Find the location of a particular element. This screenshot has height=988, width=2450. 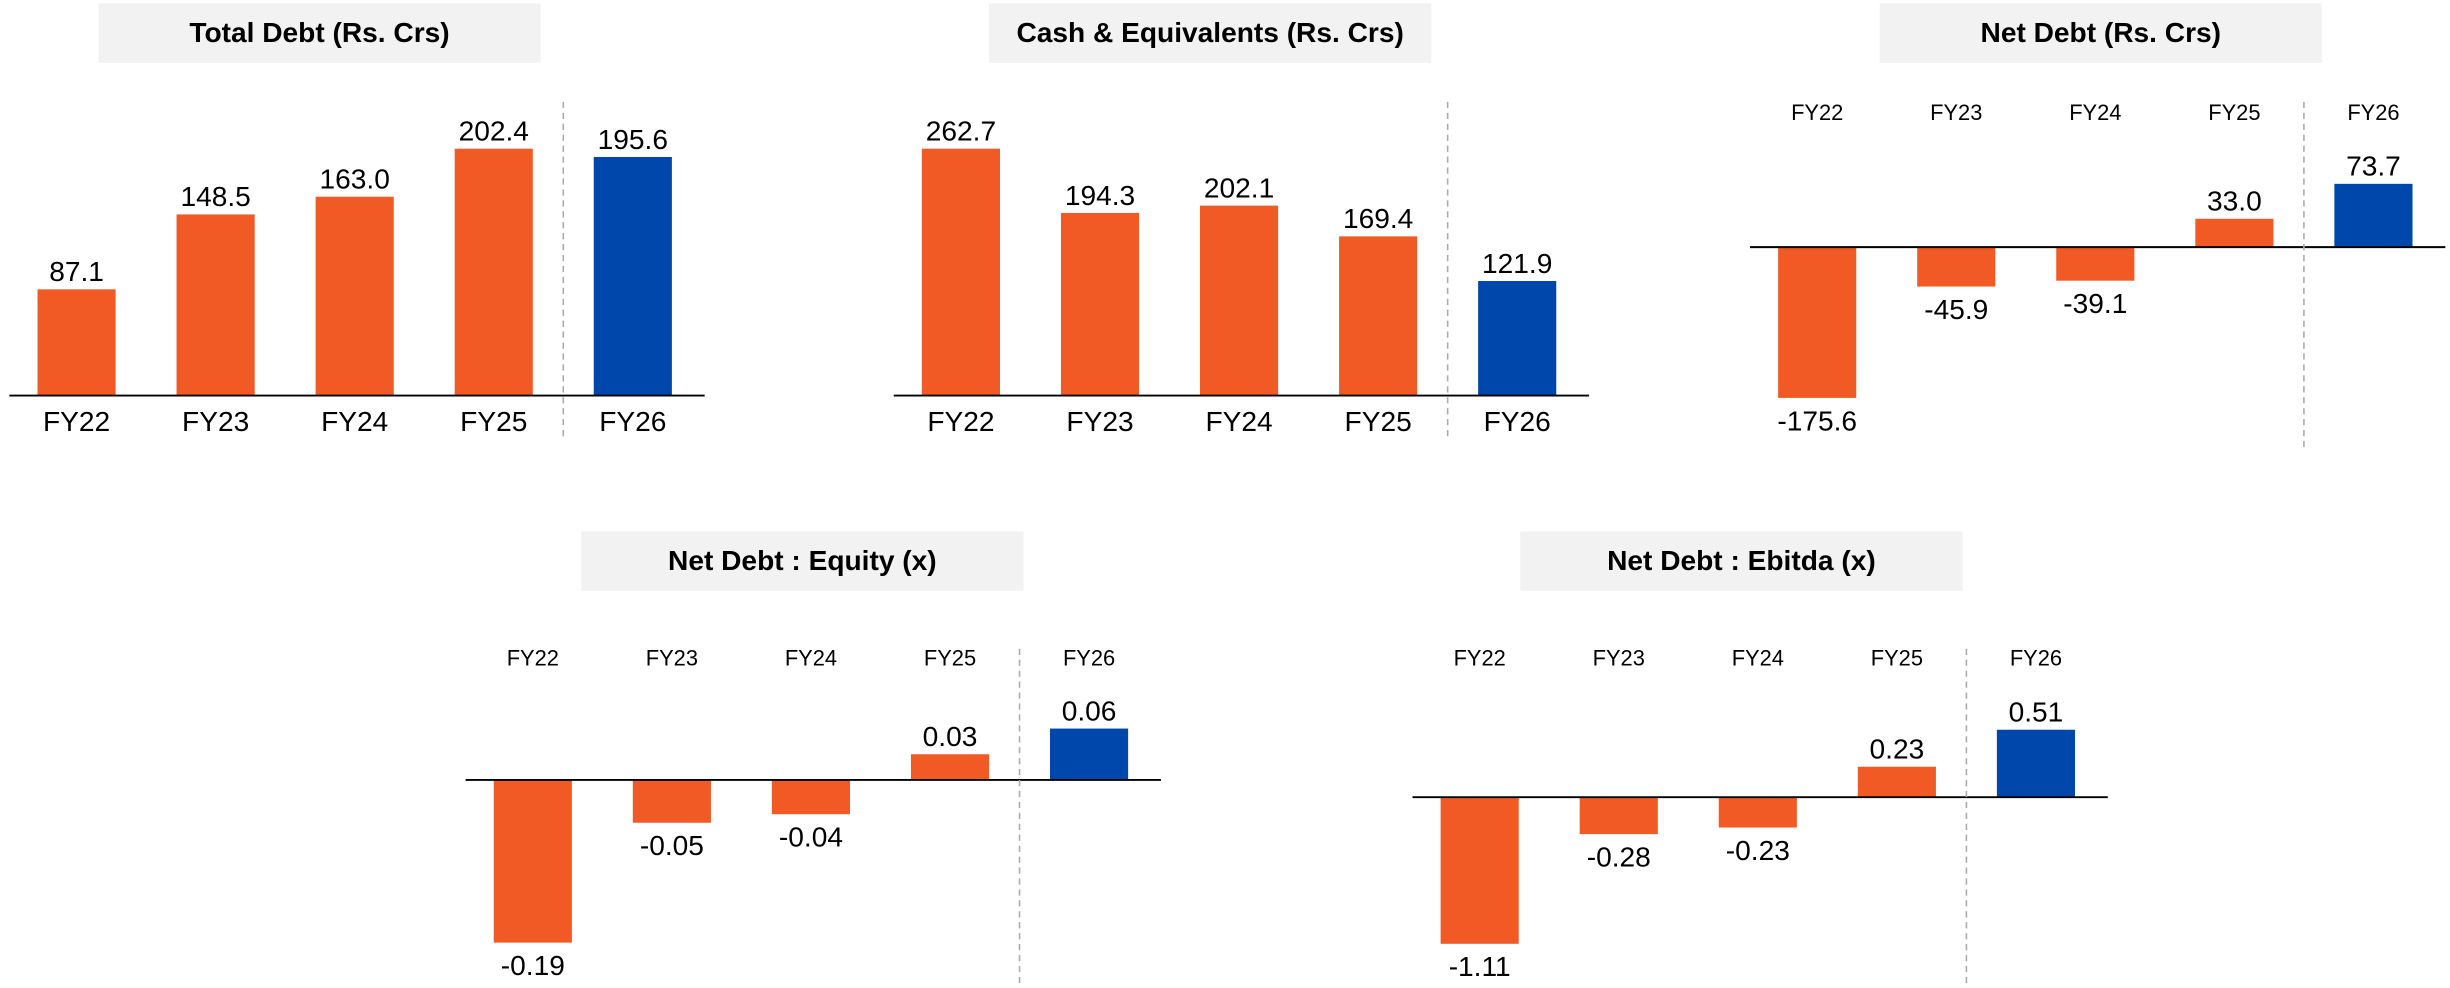

data-label: 33.0 is located at coordinates (2234, 201).